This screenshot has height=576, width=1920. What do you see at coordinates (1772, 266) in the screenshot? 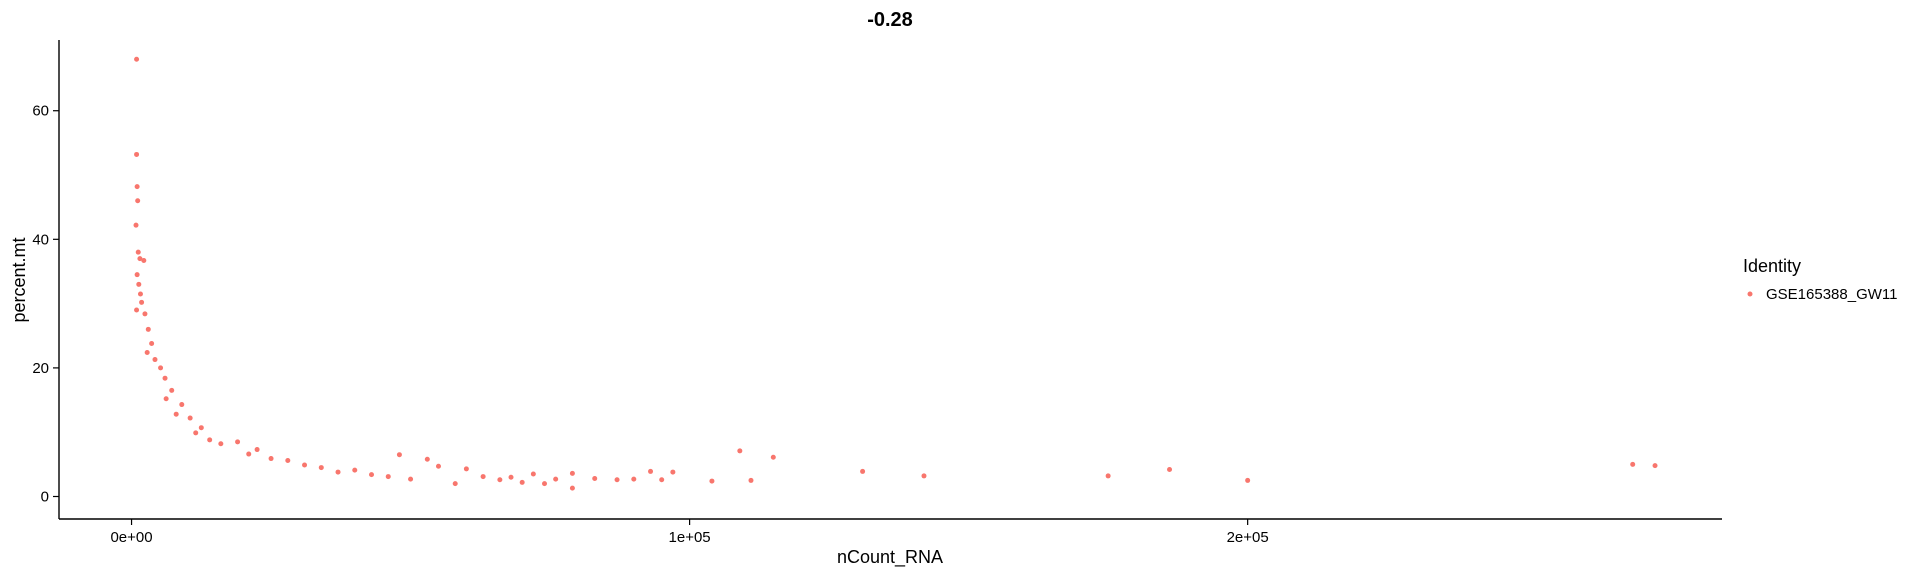
I see `legend-title: Identity` at bounding box center [1772, 266].